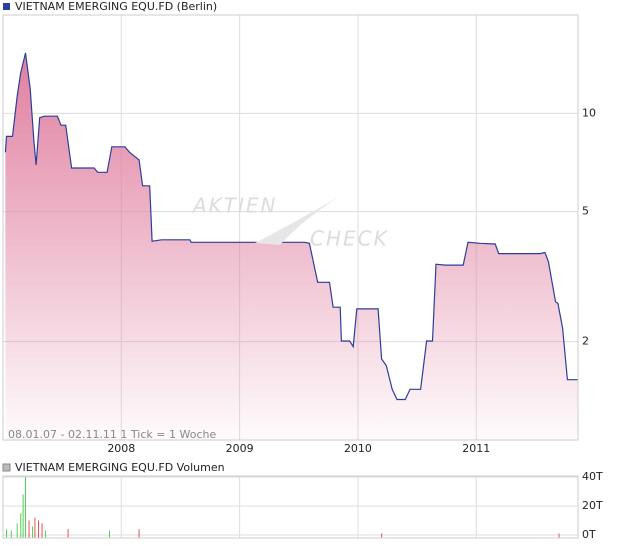 The width and height of the screenshot is (620, 546). I want to click on chart-note: 08.01.07 - 02.11.11 1 Tick = 1 Woche, so click(112, 434).